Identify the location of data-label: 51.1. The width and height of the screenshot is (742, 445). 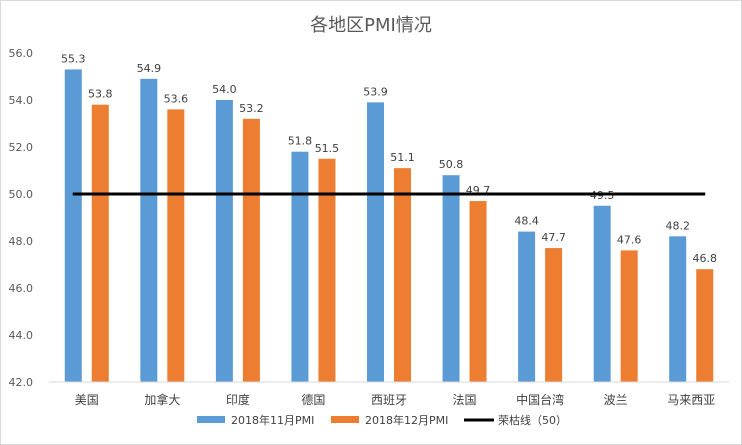
(402, 157).